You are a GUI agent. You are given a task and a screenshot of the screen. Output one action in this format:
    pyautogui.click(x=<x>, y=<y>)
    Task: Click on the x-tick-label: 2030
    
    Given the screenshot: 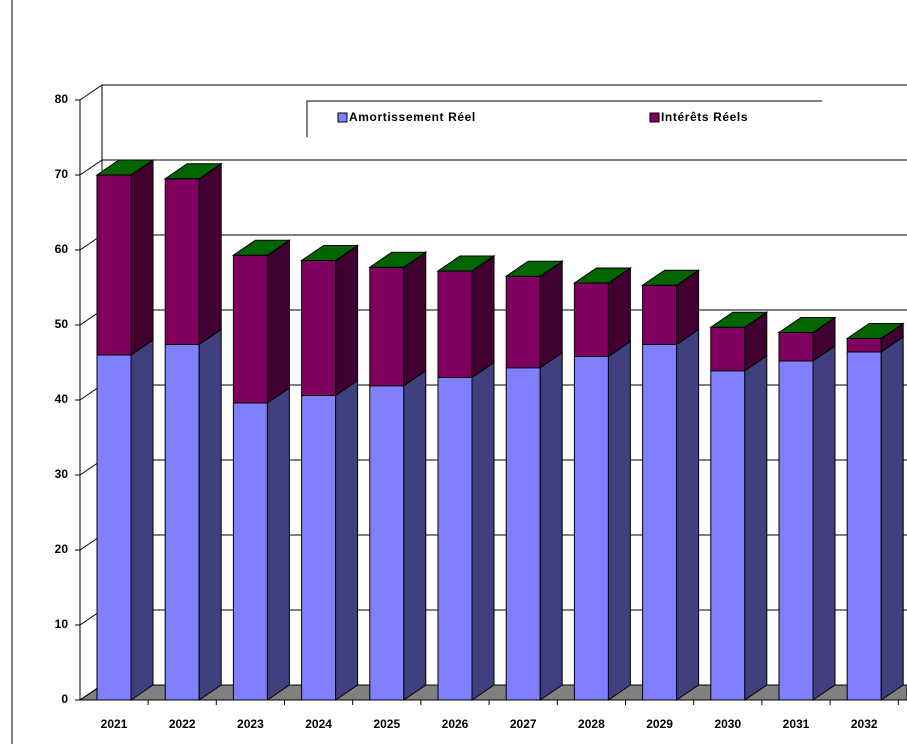 What is the action you would take?
    pyautogui.click(x=727, y=724)
    